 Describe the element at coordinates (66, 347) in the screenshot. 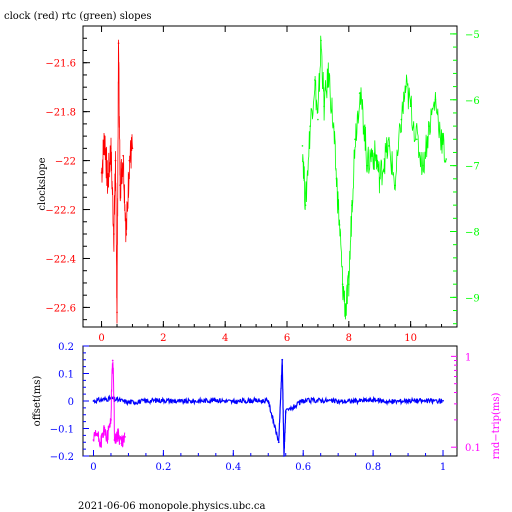

I see `bottom-left-tick-label: 0.2` at that location.